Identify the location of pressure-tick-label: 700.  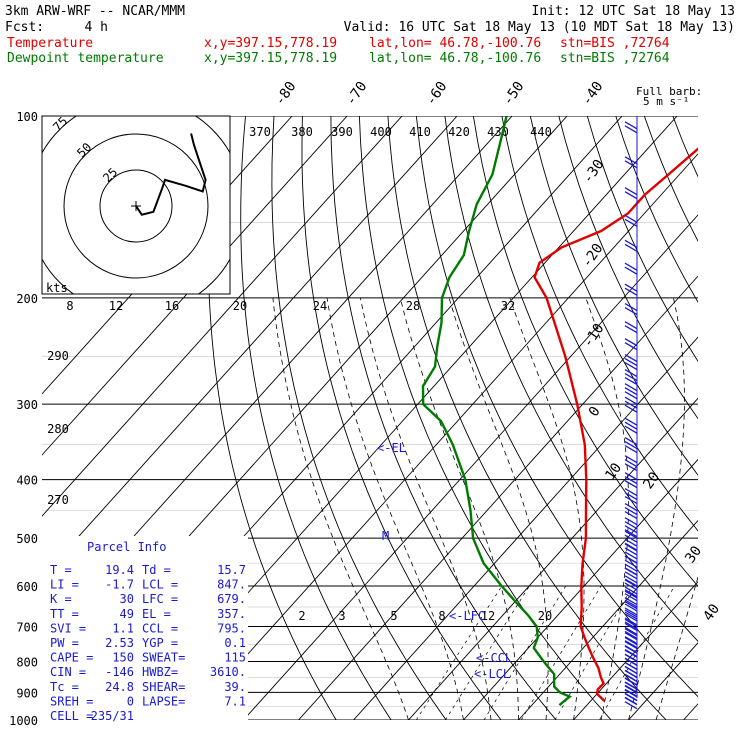
(27, 627).